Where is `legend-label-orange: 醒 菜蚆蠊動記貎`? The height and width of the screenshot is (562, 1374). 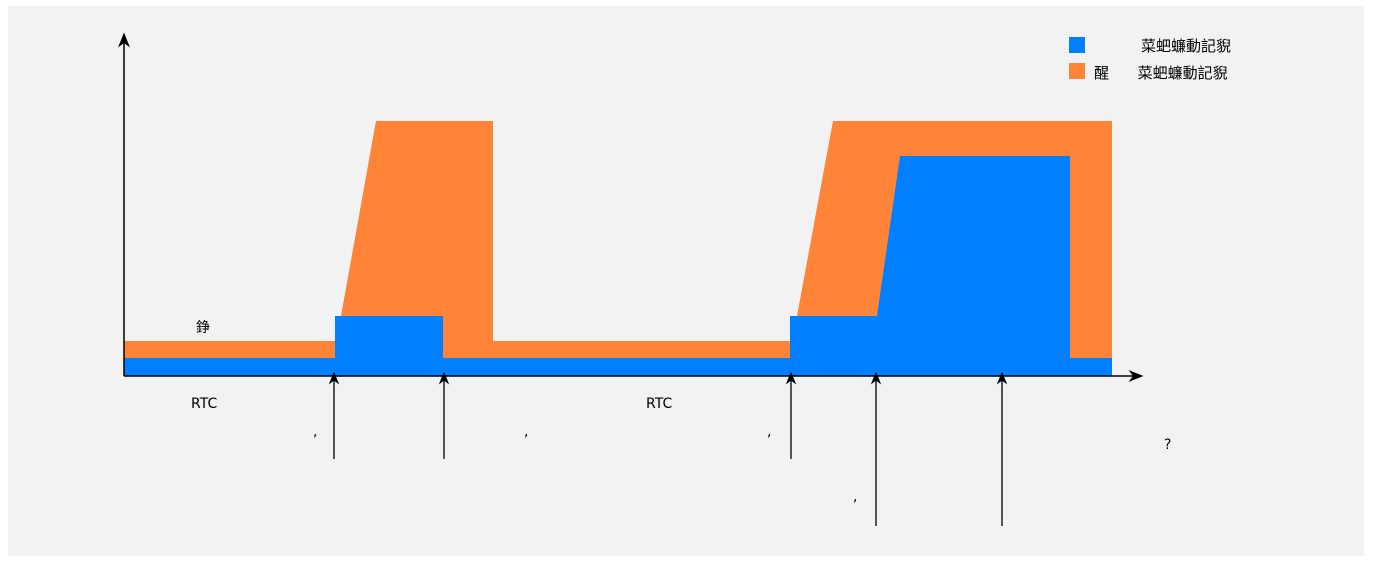 legend-label-orange: 醒 菜蚆蠊動記貎 is located at coordinates (1161, 73).